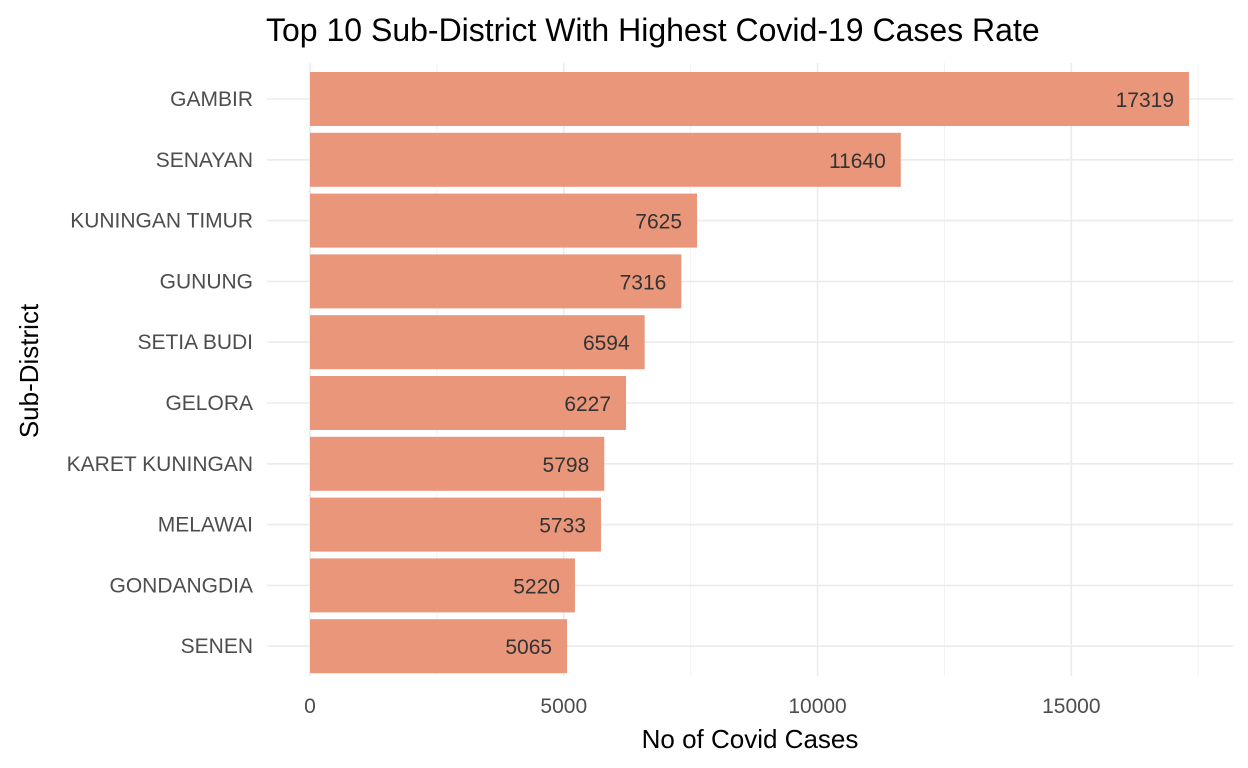 This screenshot has height=768, width=1248. Describe the element at coordinates (643, 282) in the screenshot. I see `value-label: 7316` at that location.